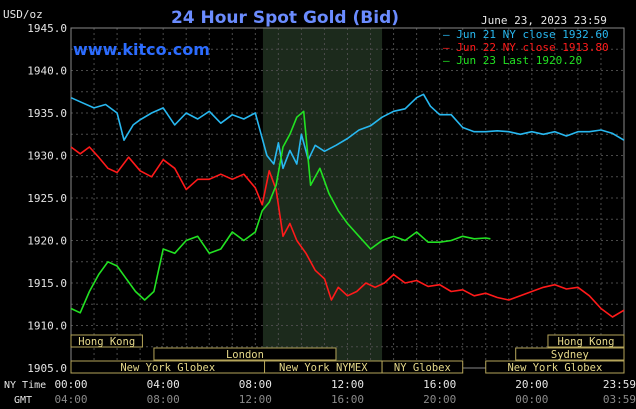 Image resolution: width=636 pixels, height=409 pixels. What do you see at coordinates (531, 399) in the screenshot?
I see `x-tick-label-gmt: 00:00` at bounding box center [531, 399].